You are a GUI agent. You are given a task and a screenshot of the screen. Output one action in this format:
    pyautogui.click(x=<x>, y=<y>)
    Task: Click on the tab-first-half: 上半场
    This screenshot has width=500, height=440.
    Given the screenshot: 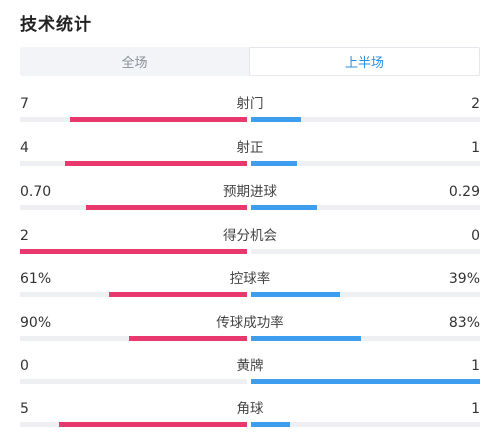 What is the action you would take?
    pyautogui.click(x=364, y=61)
    